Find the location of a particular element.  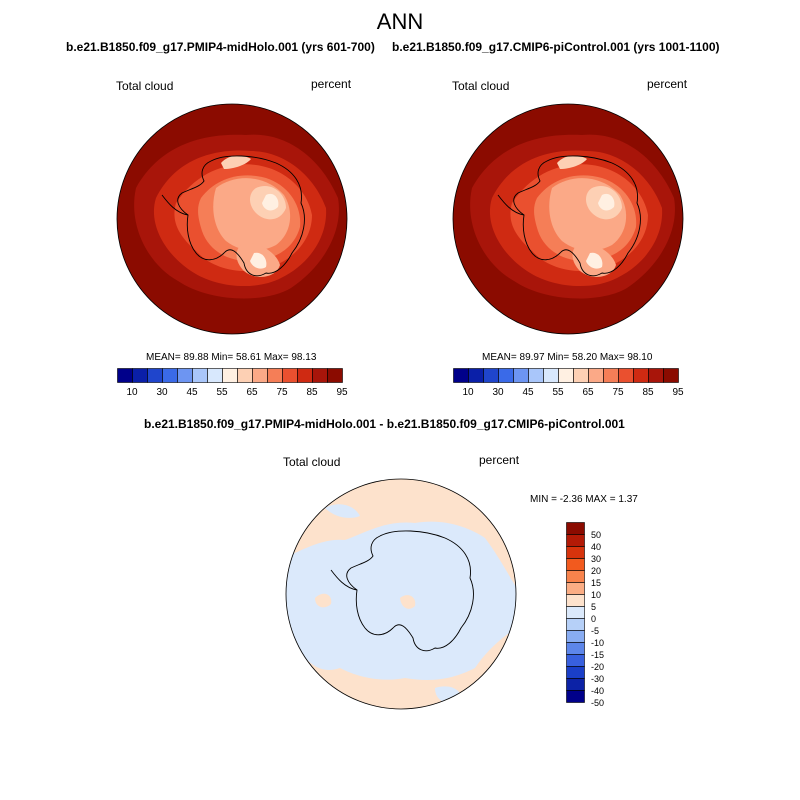

left-colorbar-tick: 45 is located at coordinates (192, 392).